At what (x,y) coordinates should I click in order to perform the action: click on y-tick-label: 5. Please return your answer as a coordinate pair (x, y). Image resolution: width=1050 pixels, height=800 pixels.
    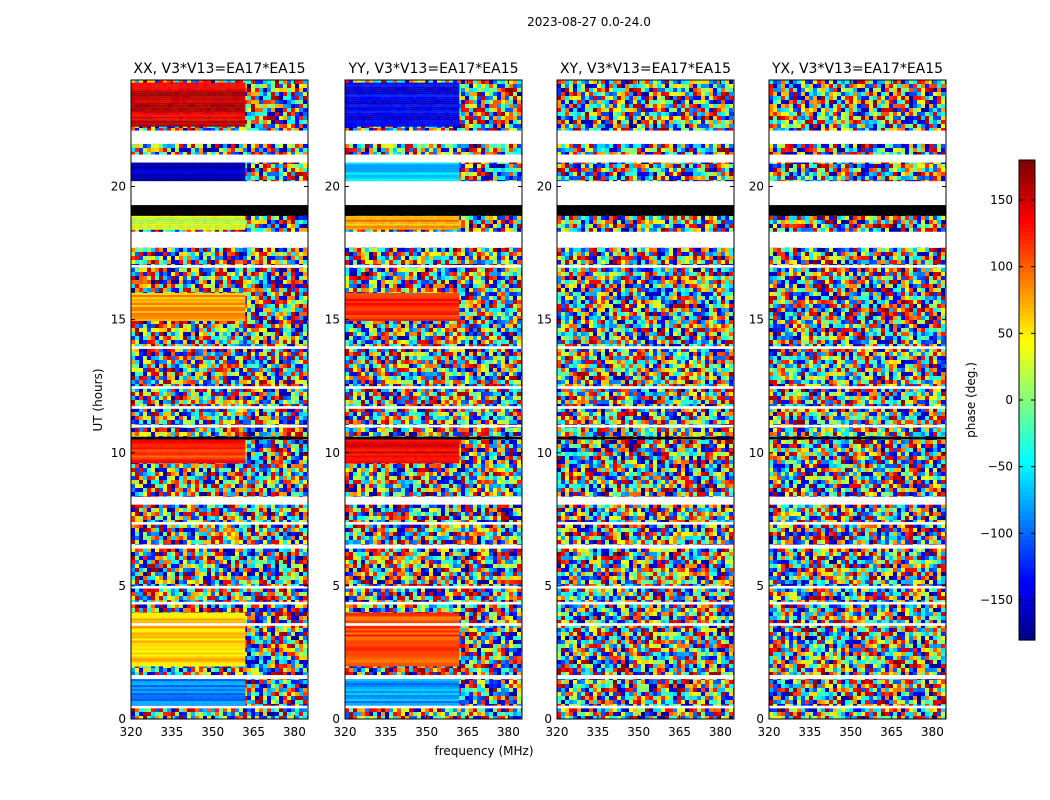
    Looking at the image, I should click on (336, 586).